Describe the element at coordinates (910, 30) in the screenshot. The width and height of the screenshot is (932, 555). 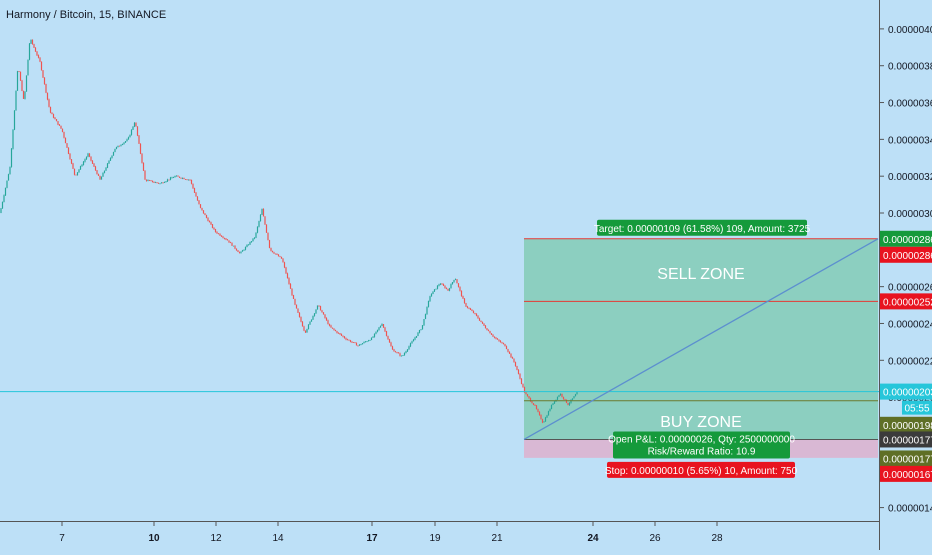
I see `y-tick-label: 0.00000400` at that location.